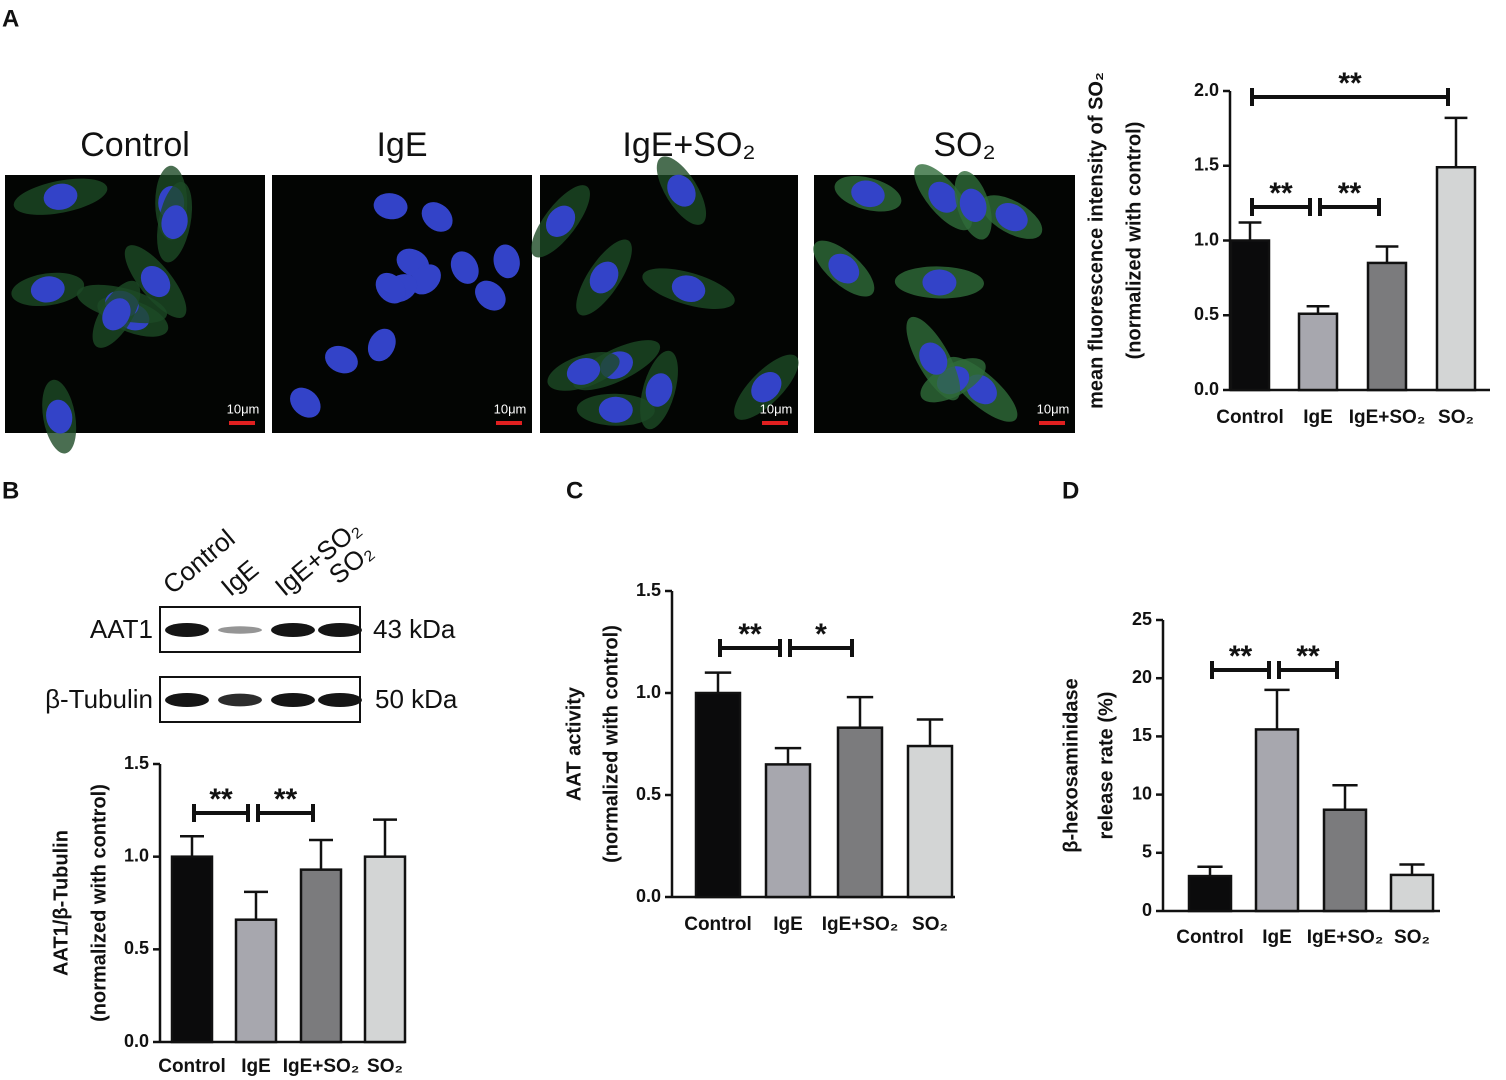 The image size is (1506, 1080). What do you see at coordinates (1206, 314) in the screenshot?
I see `y-tick-label: 0.5` at bounding box center [1206, 314].